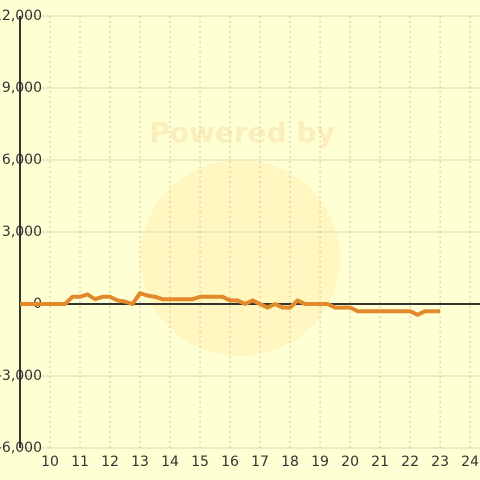  What do you see at coordinates (22, 88) in the screenshot?
I see `y-tick-label: 9,000` at bounding box center [22, 88].